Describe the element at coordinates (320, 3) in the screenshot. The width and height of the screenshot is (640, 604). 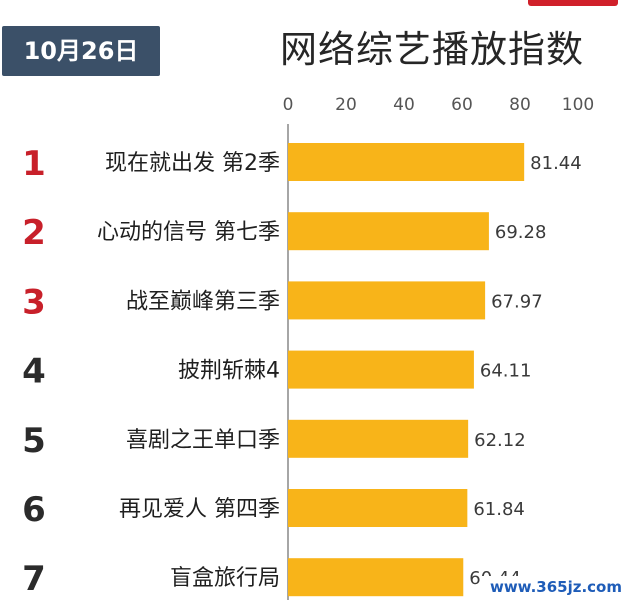
I see `top-accent-bar` at that location.